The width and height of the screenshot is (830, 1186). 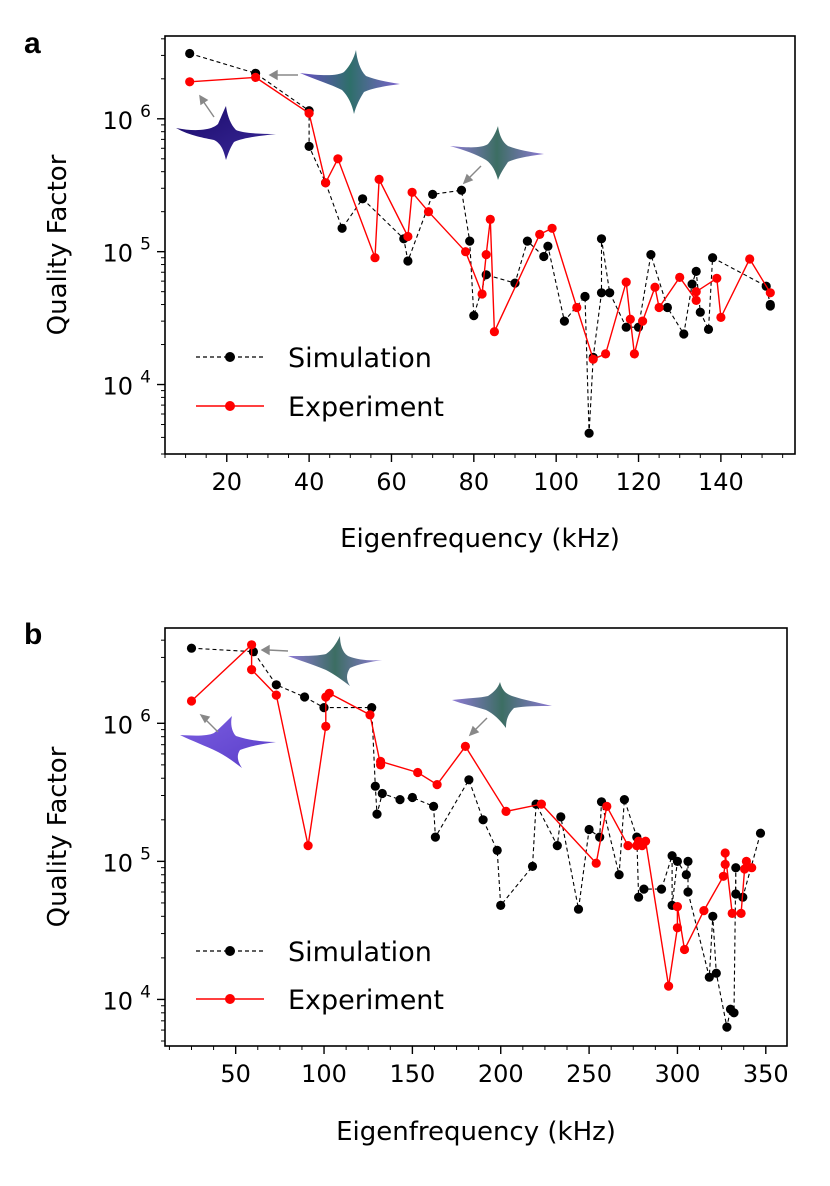 What do you see at coordinates (721, 482) in the screenshot?
I see `x-tick-label: 140` at bounding box center [721, 482].